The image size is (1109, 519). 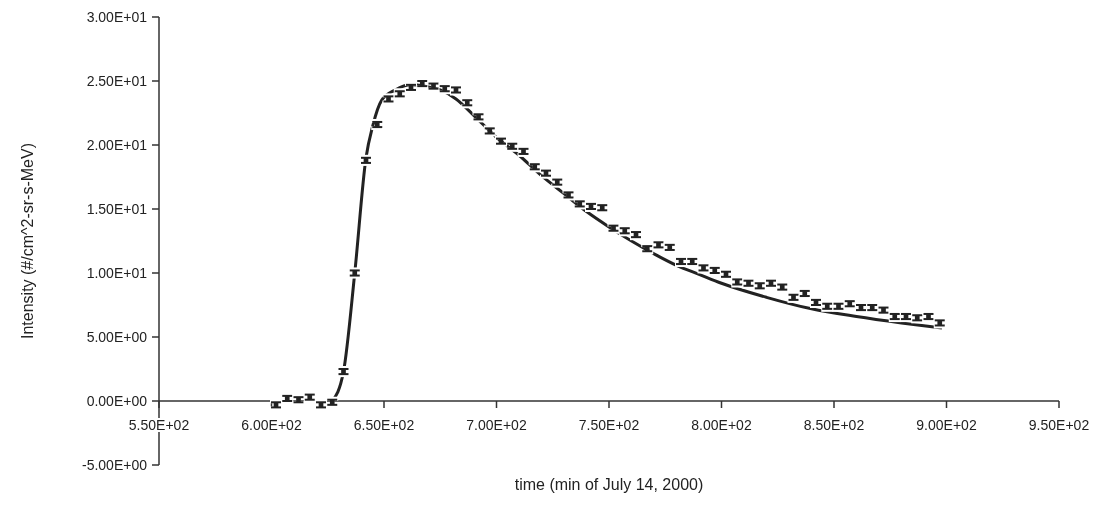 I want to click on y-tick-label: 1.50E+01, so click(x=117, y=208).